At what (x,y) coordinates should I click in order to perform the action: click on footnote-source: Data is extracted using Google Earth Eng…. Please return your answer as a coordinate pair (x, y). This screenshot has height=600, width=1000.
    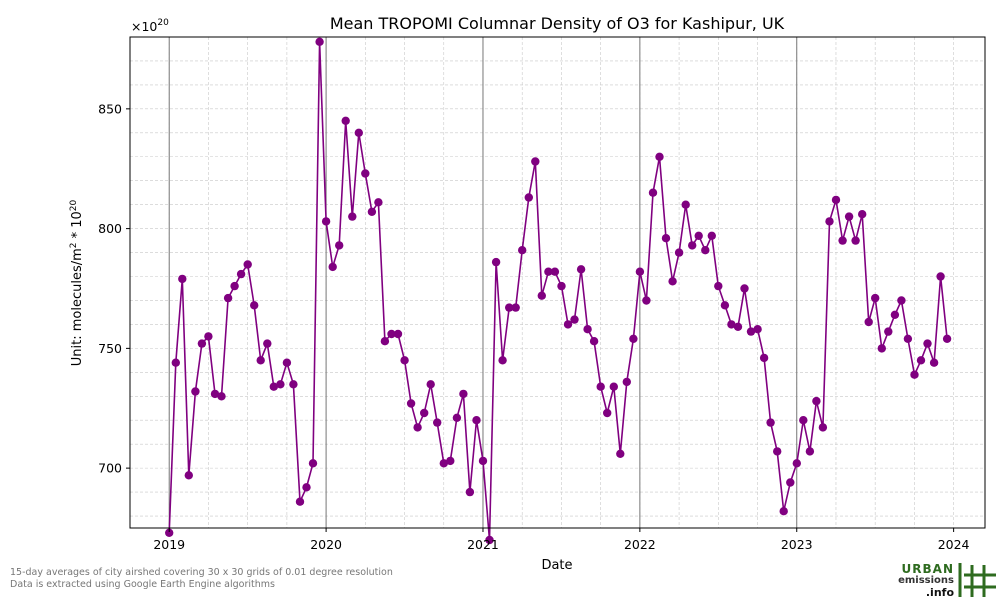
    Looking at the image, I should click on (142, 584).